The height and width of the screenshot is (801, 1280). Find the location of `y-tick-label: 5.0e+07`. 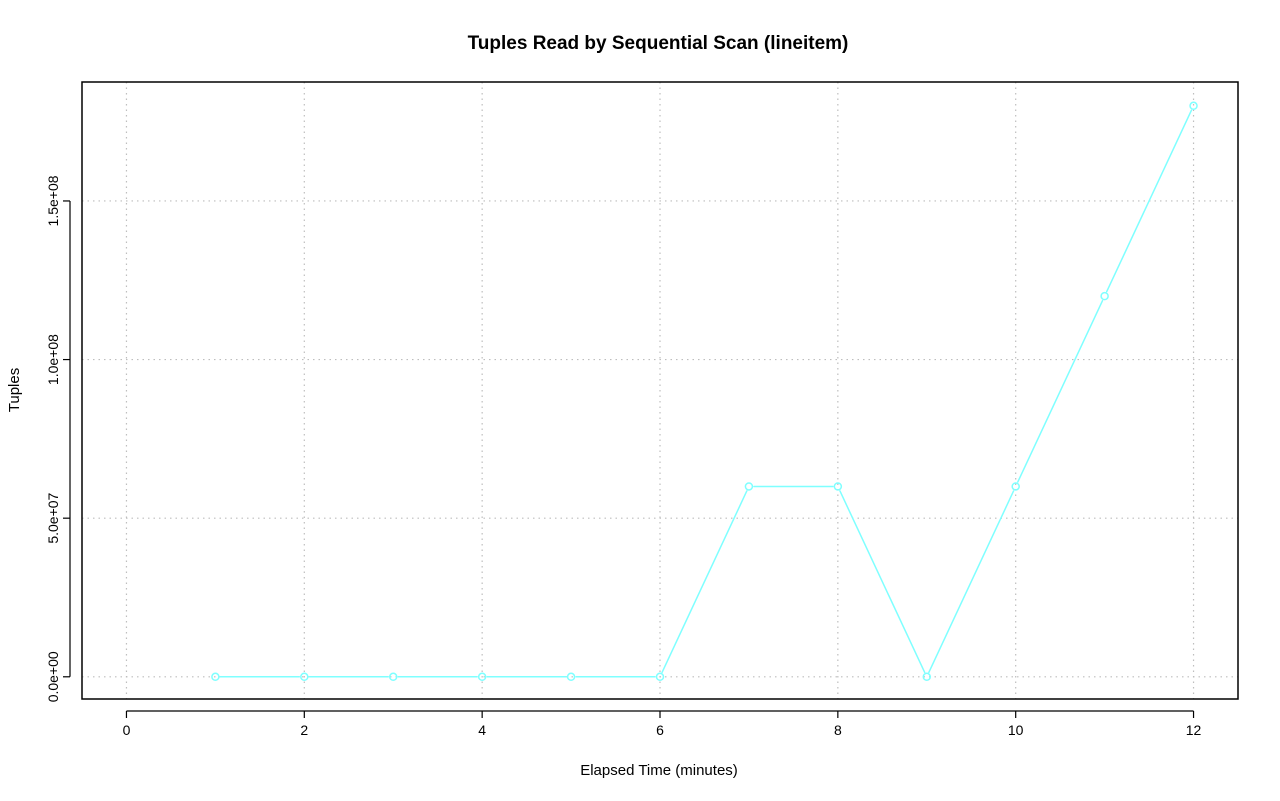

y-tick-label: 5.0e+07 is located at coordinates (53, 517).